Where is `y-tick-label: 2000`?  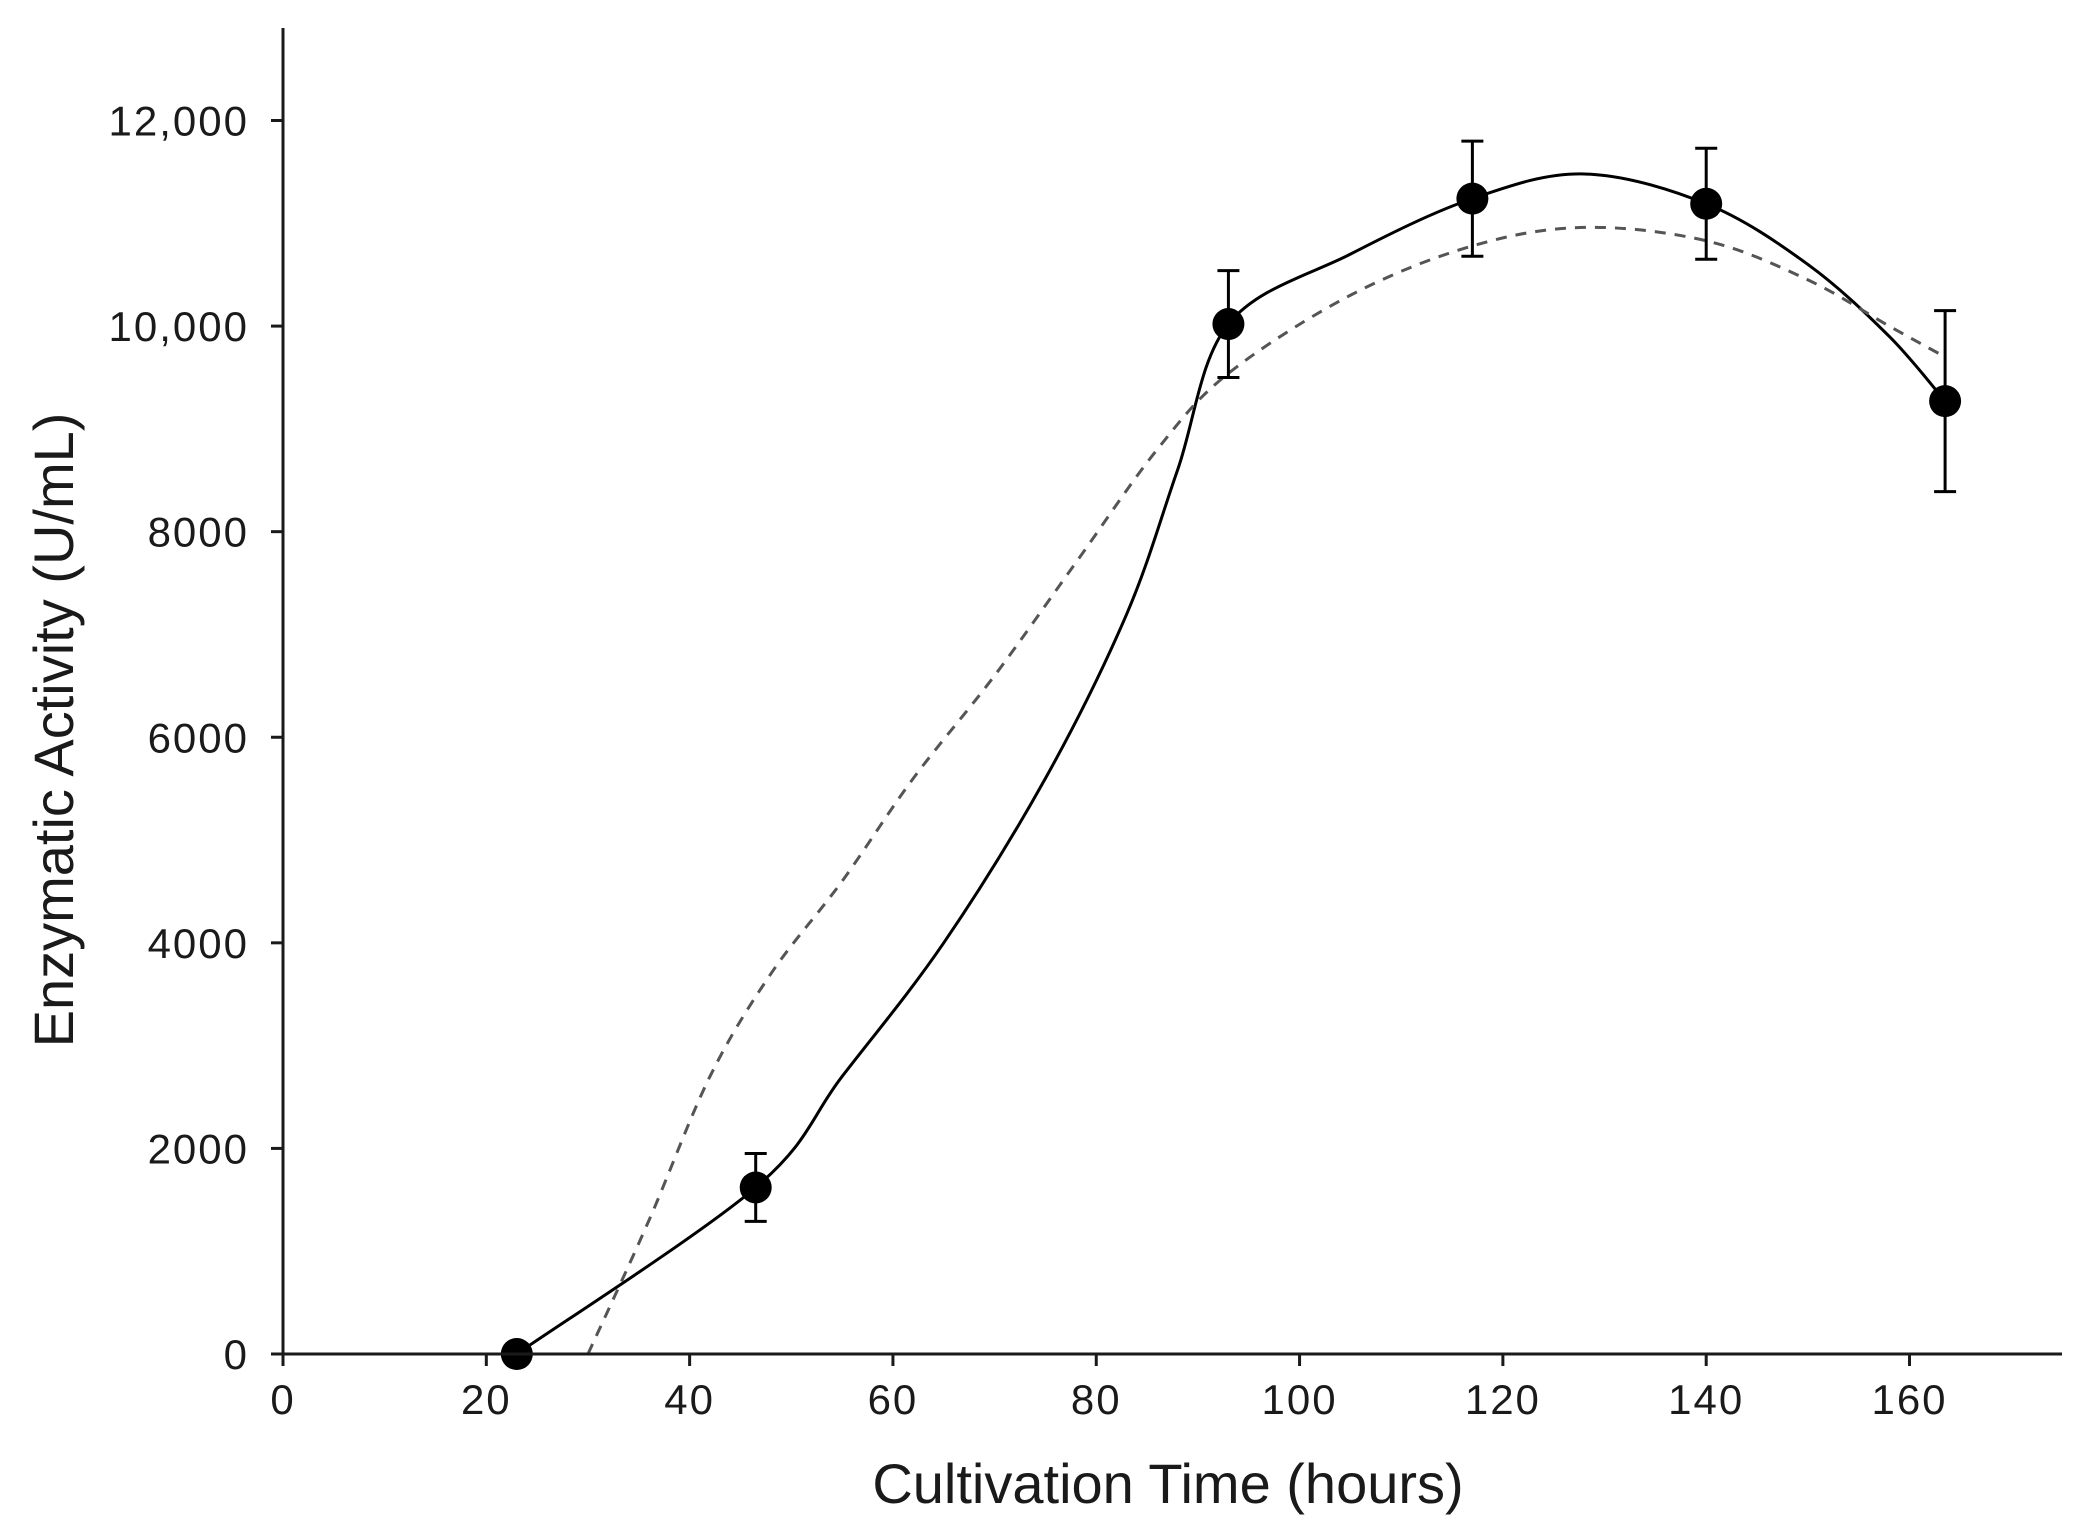 y-tick-label: 2000 is located at coordinates (198, 1148).